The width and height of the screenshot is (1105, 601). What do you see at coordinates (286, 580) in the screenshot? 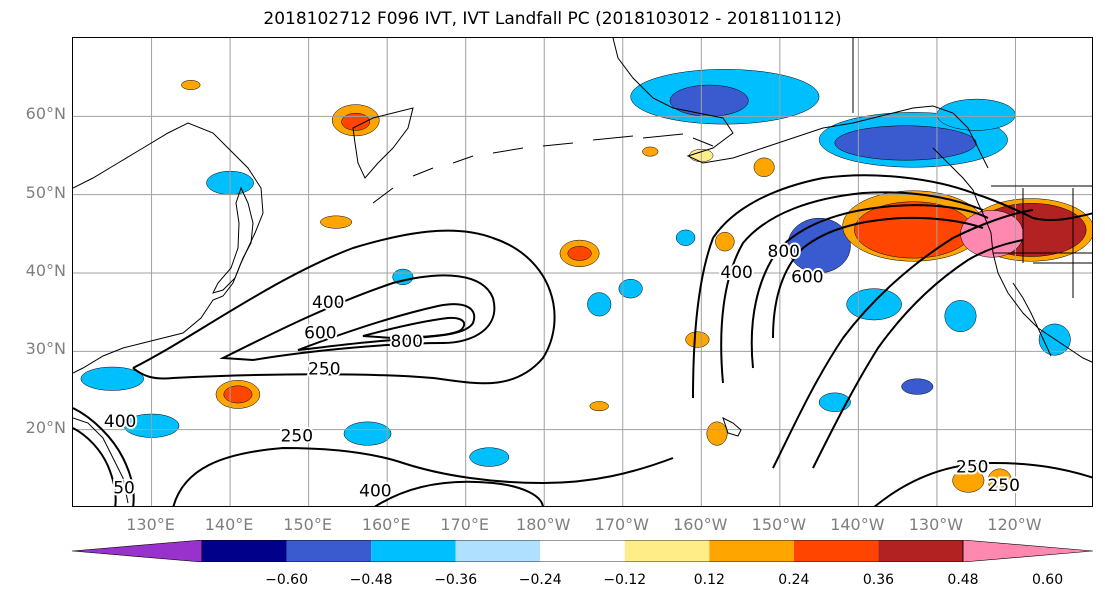
I see `colorbar-tick-label: −0.60` at bounding box center [286, 580].